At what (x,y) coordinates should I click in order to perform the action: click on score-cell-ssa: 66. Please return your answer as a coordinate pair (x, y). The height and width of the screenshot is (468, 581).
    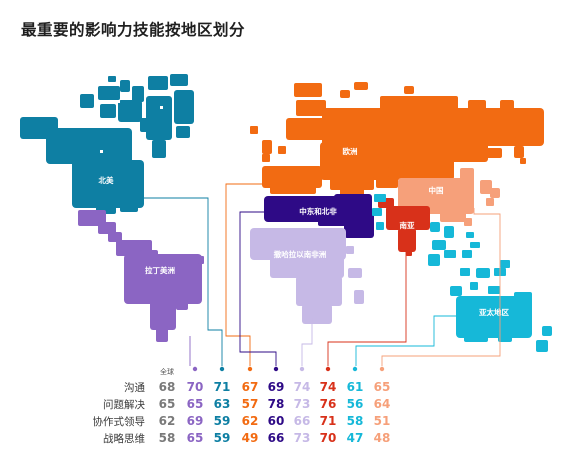
    Looking at the image, I should click on (302, 421).